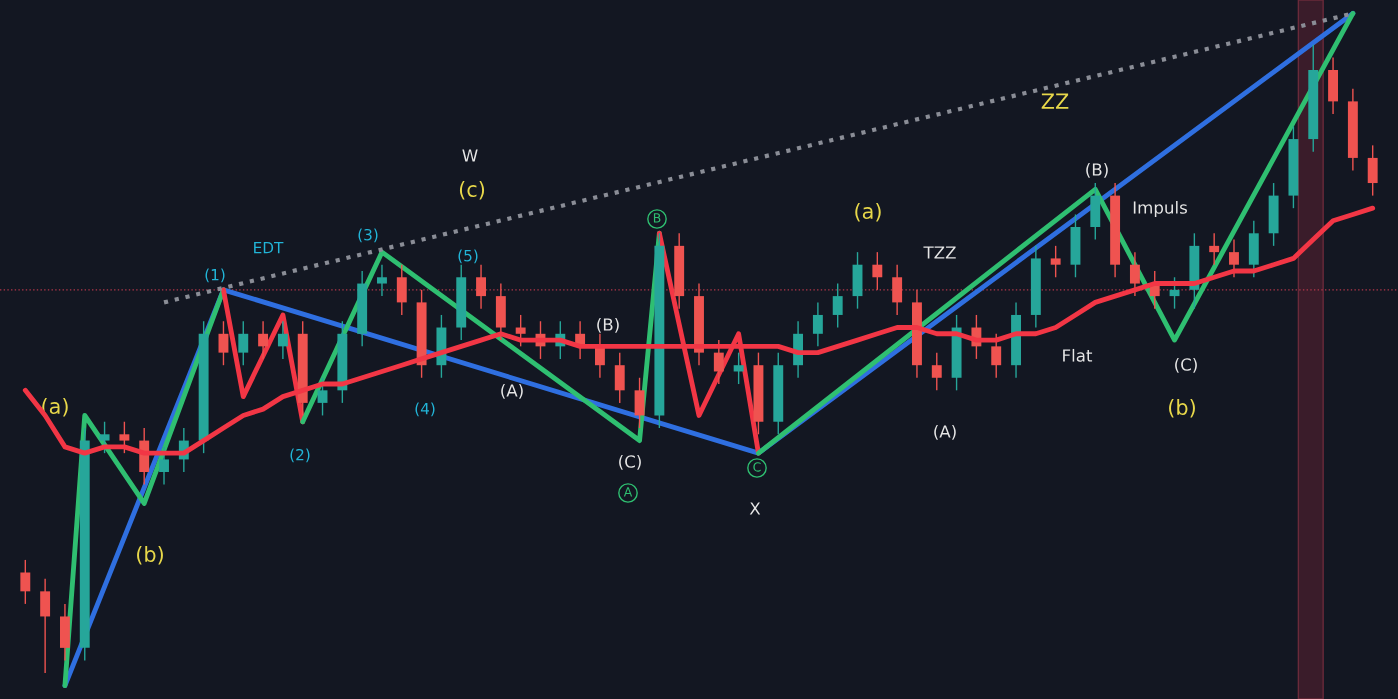  I want to click on annotation: EDT, so click(269, 248).